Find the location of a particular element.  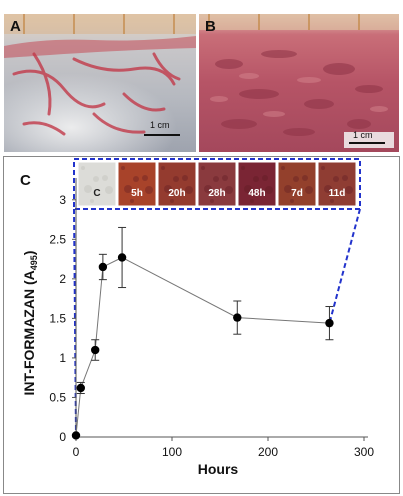

inset-label: 48h is located at coordinates (256, 193).